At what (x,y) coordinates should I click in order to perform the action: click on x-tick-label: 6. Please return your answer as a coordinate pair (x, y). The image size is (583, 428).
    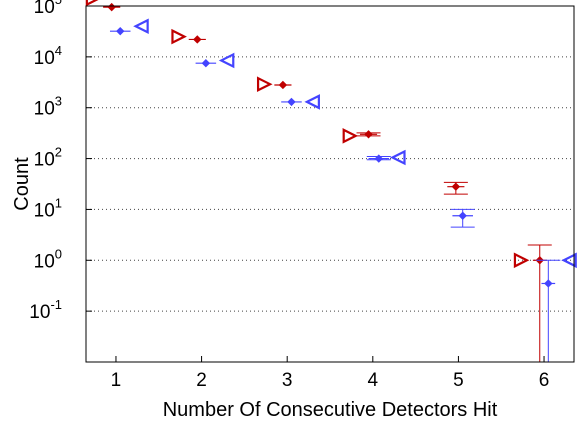
    Looking at the image, I should click on (544, 380).